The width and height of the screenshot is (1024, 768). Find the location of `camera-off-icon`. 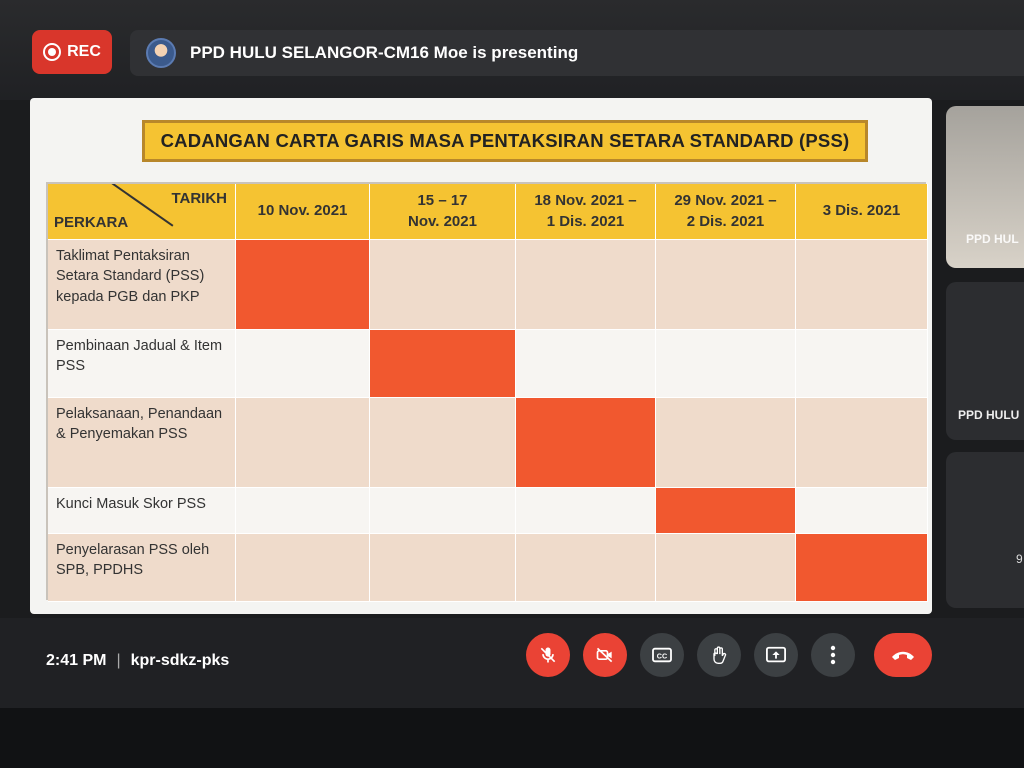

camera-off-icon is located at coordinates (604, 655).